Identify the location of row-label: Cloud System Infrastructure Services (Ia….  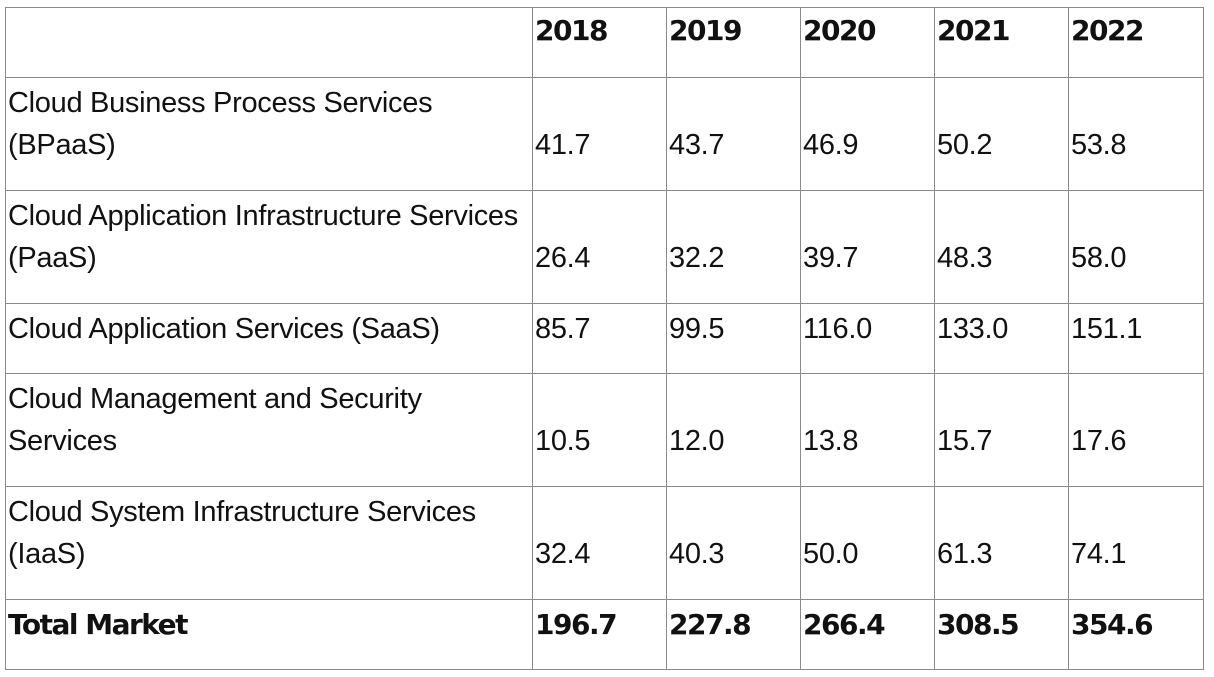
(269, 543).